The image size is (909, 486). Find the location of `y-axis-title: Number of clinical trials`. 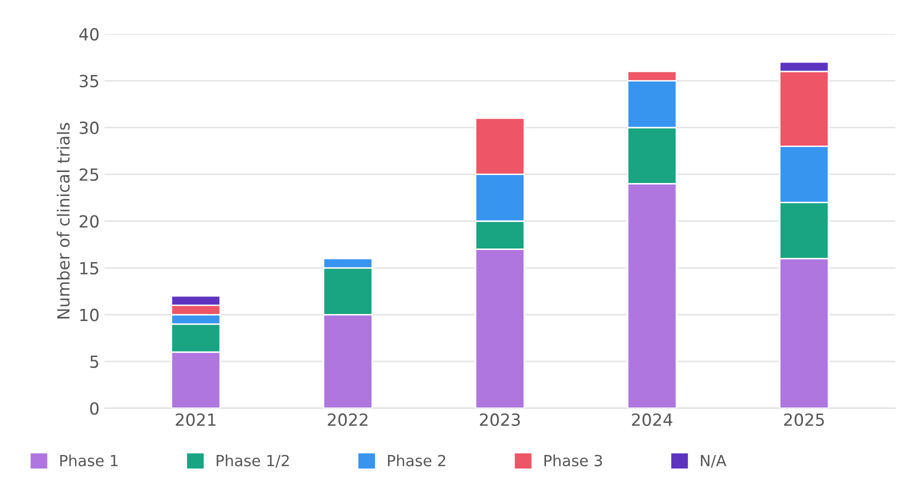

y-axis-title: Number of clinical trials is located at coordinates (63, 220).